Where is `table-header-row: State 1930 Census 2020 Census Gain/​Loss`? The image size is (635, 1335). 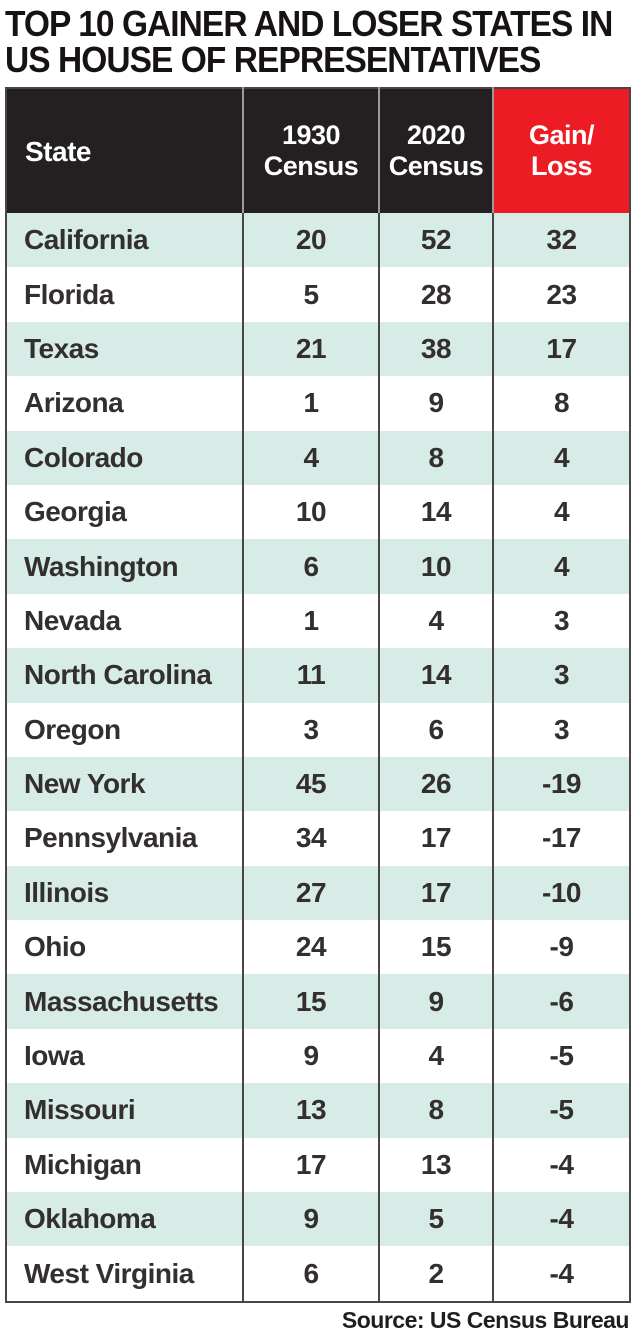
table-header-row: State 1930 Census 2020 Census Gain/​Loss is located at coordinates (318, 150).